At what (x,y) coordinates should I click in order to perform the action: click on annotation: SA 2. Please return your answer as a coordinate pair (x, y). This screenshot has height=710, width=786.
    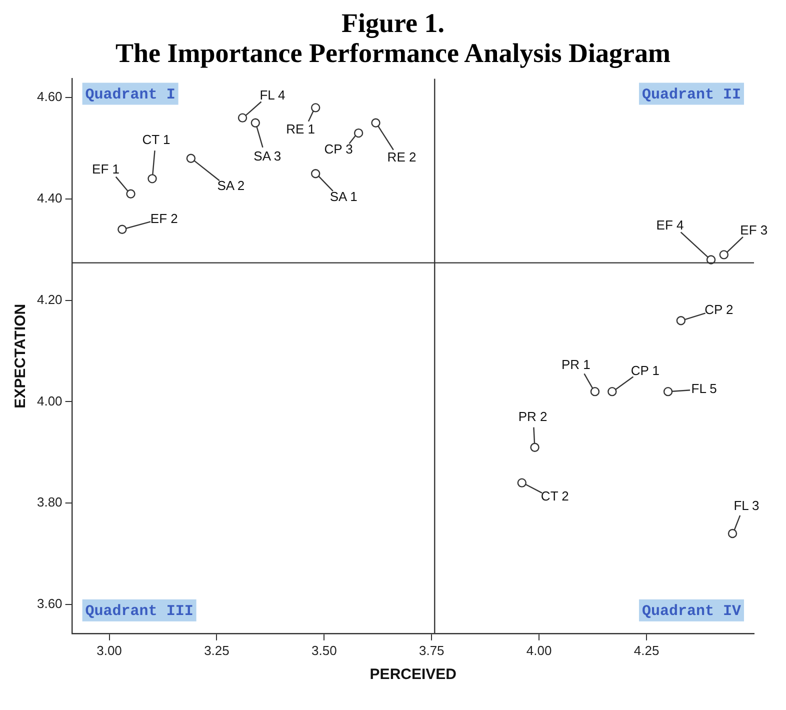
    Looking at the image, I should click on (231, 185).